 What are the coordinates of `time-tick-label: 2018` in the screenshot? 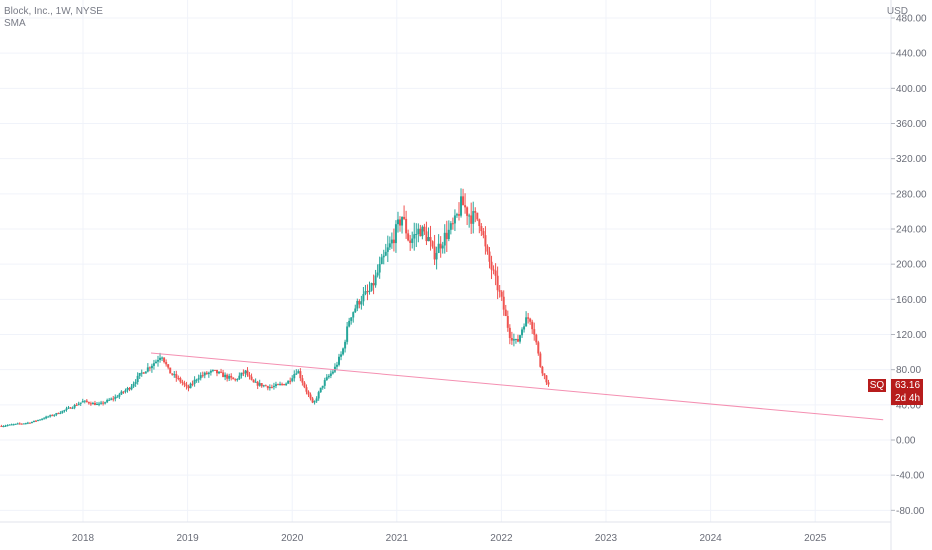 It's located at (83, 538).